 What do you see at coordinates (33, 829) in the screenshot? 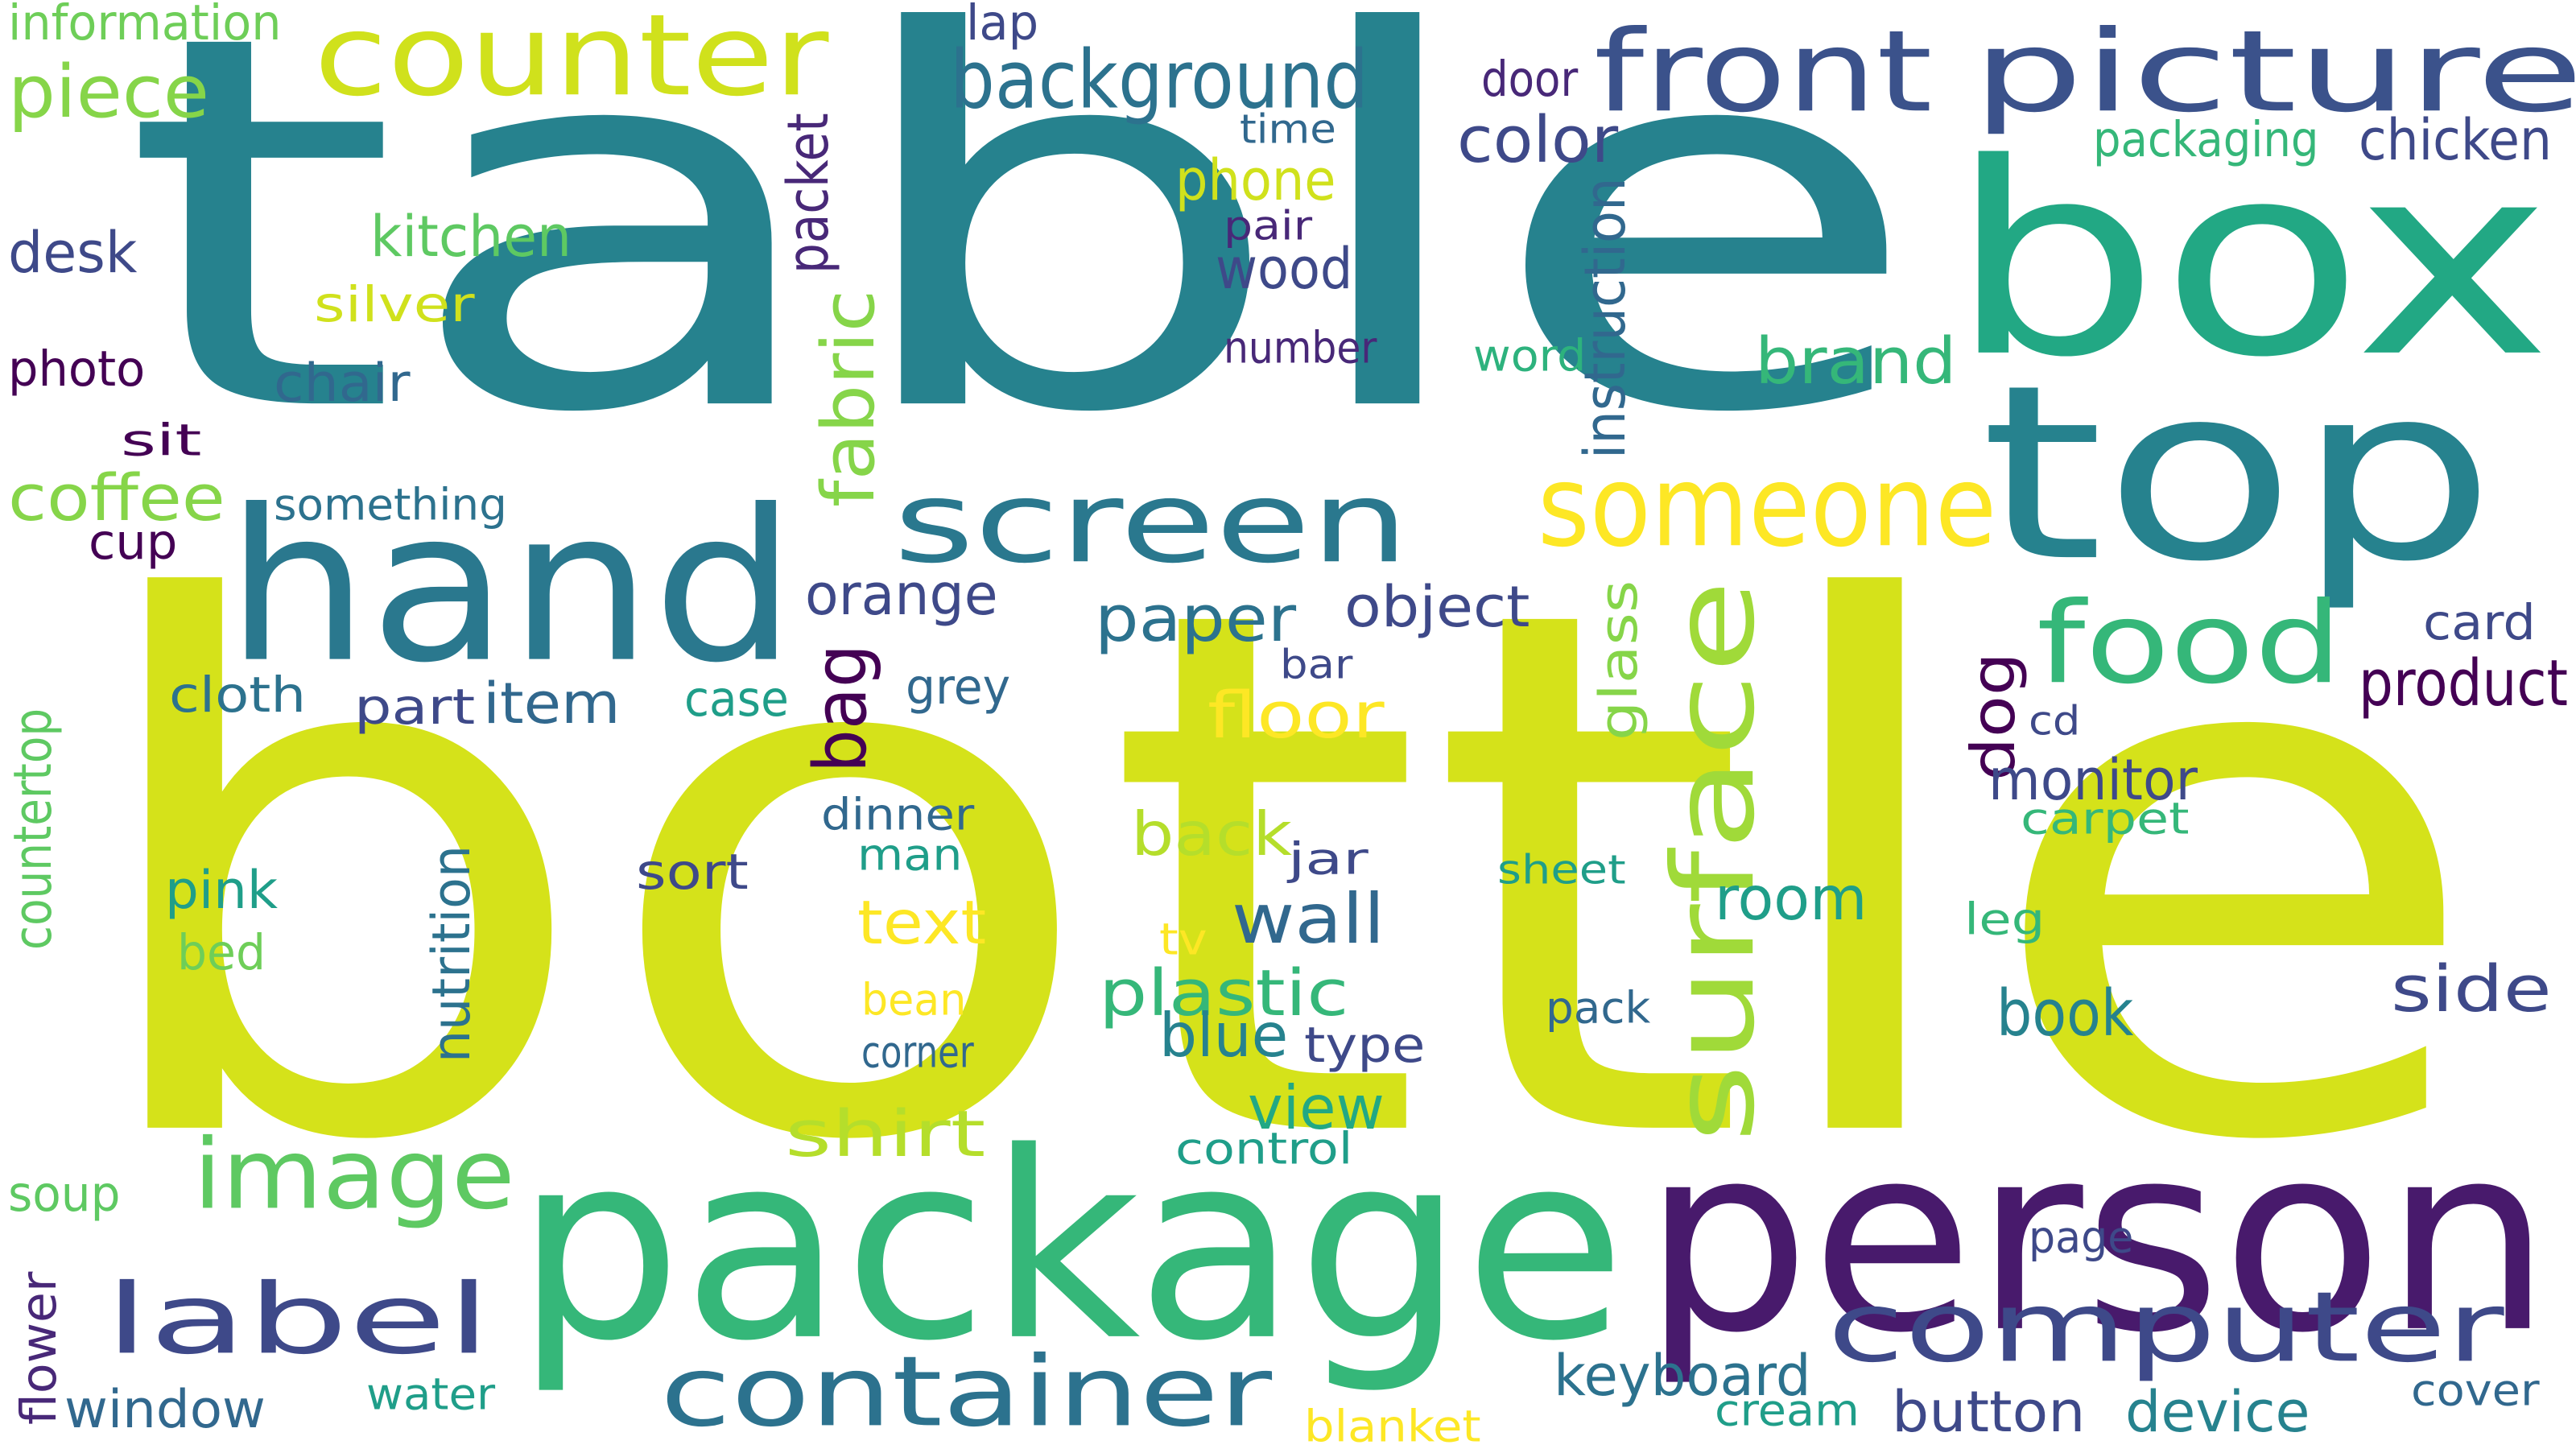
I see `word-countertop: countertop` at bounding box center [33, 829].